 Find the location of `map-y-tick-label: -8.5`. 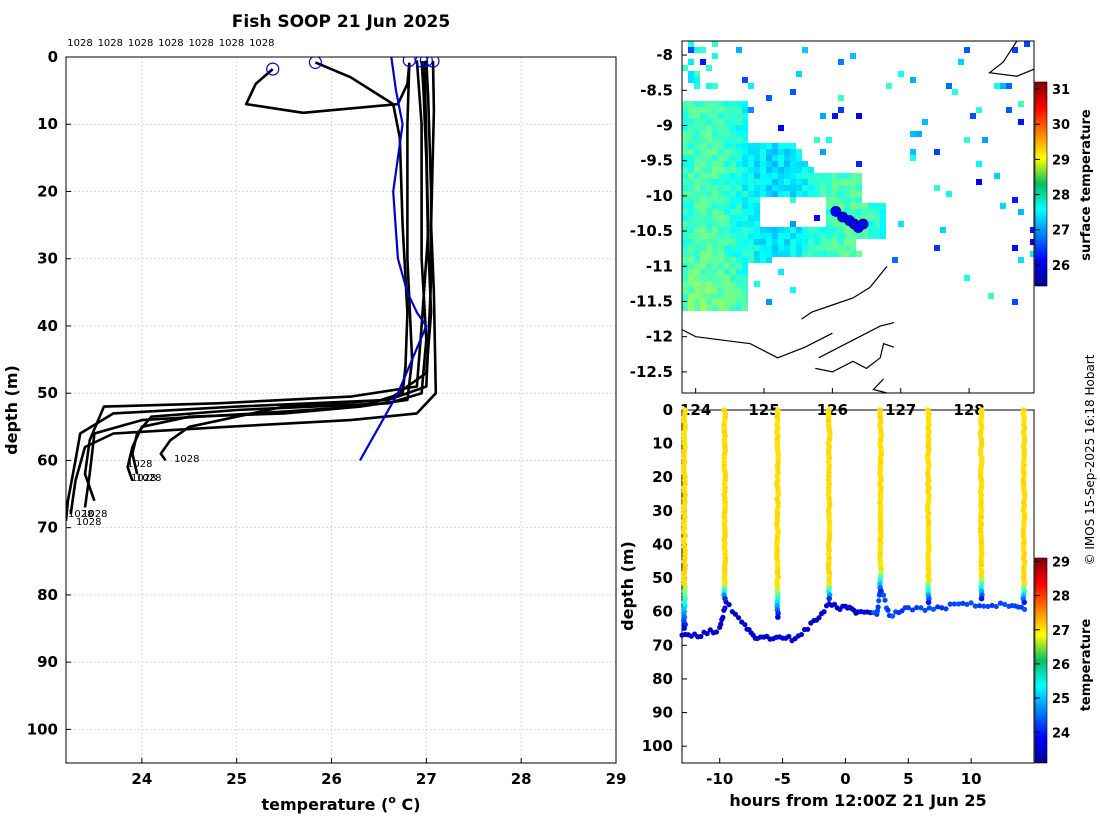

map-y-tick-label: -8.5 is located at coordinates (656, 90).